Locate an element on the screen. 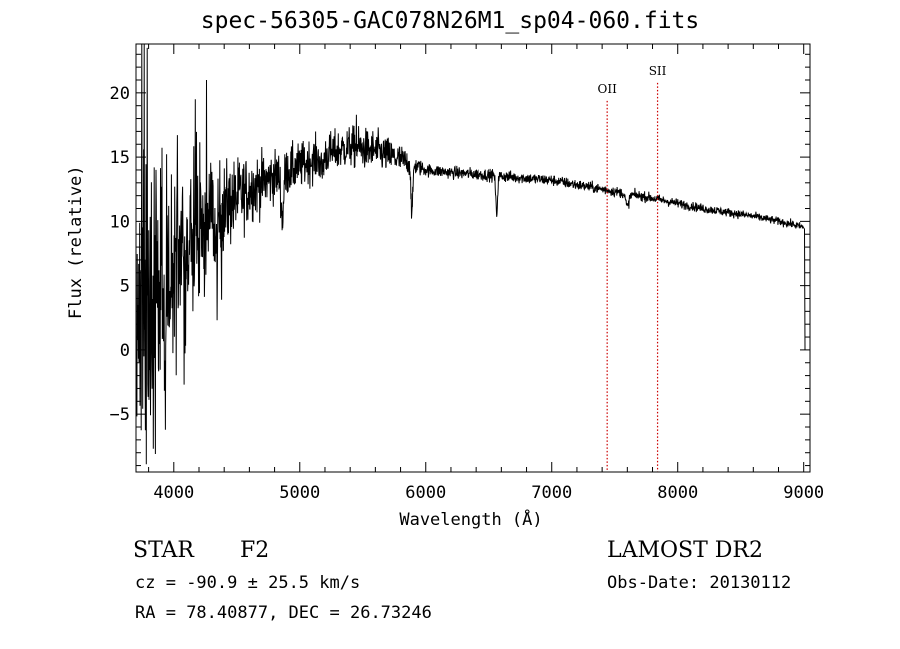  chart-title: spec-56305-GAC078N26M1_sp04-060.fits is located at coordinates (450, 21).